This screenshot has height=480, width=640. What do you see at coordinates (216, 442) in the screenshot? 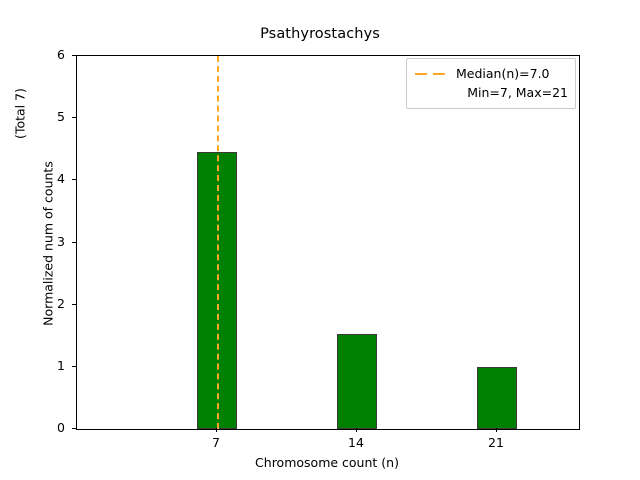
I see `x-tick-label: 7` at bounding box center [216, 442].